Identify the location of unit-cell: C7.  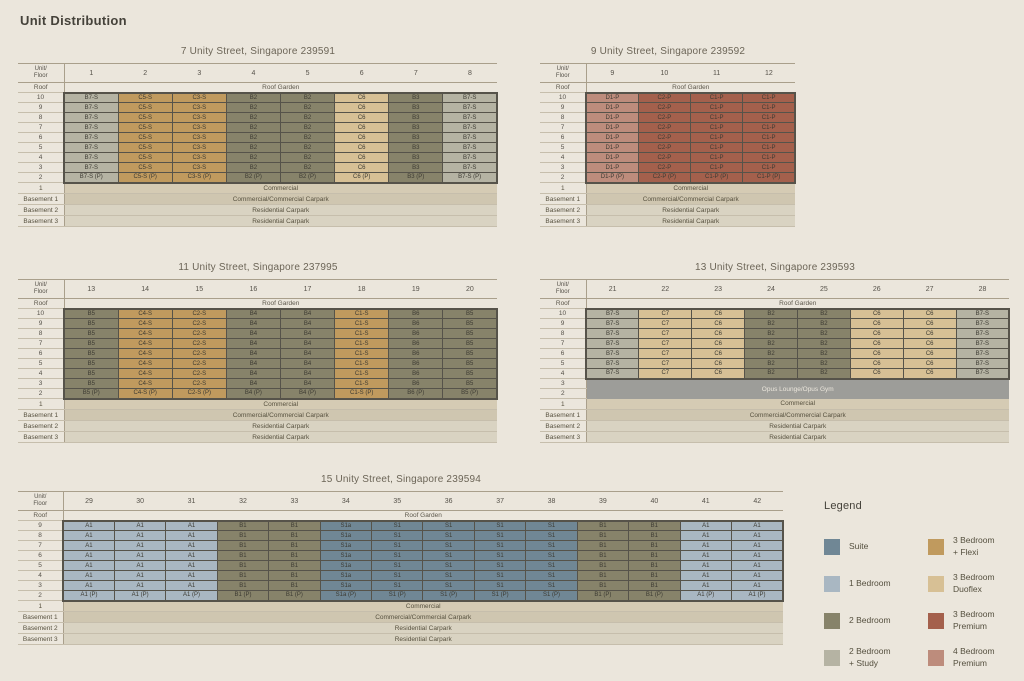
(665, 343).